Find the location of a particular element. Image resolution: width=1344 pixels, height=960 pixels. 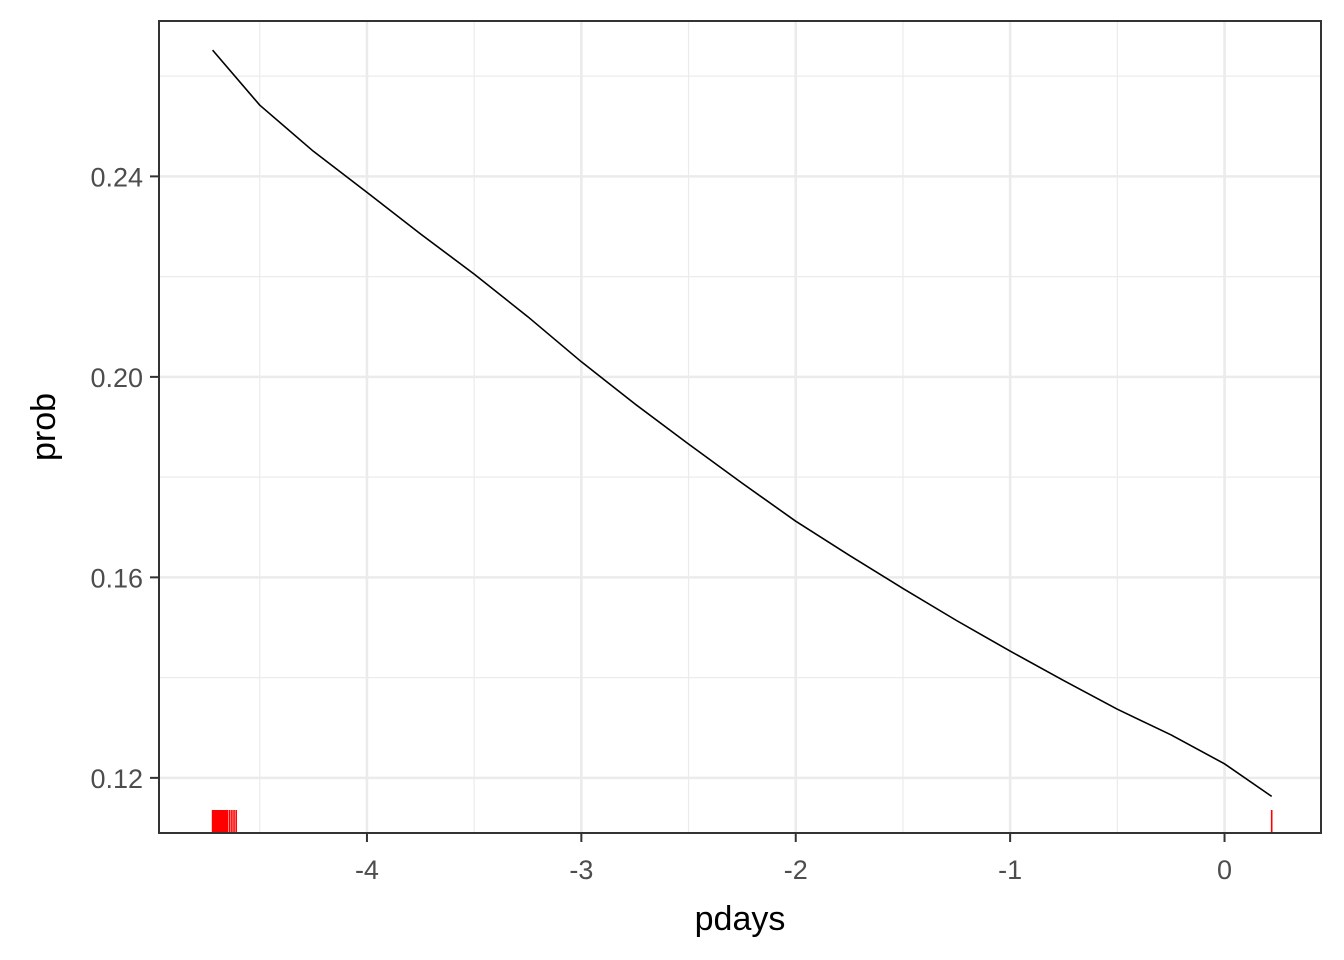

y-axis-title: prob is located at coordinates (44, 427).